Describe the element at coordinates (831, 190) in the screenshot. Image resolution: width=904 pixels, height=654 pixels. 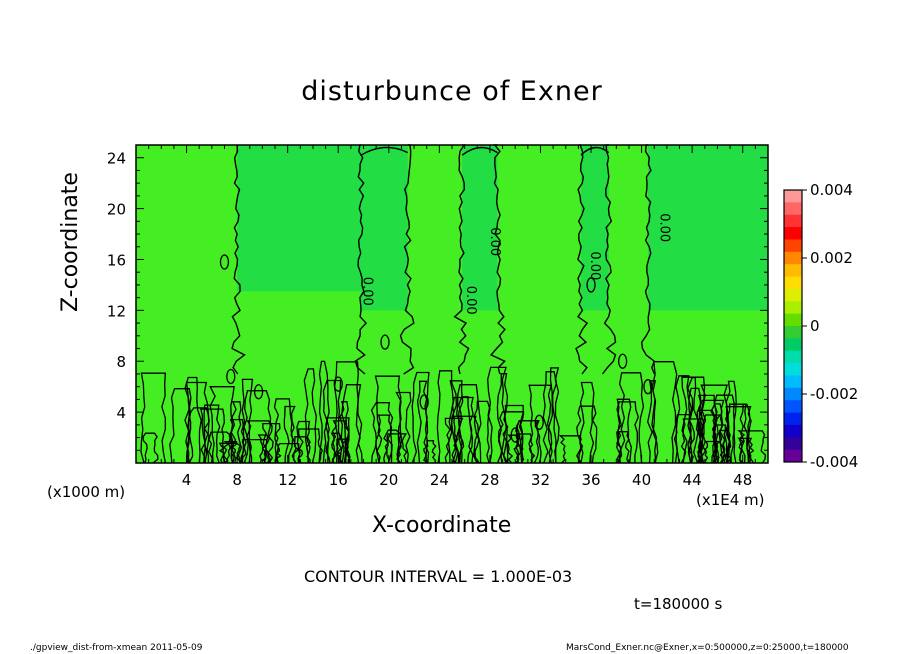
I see `colorbar-tick-label: 0.004` at that location.